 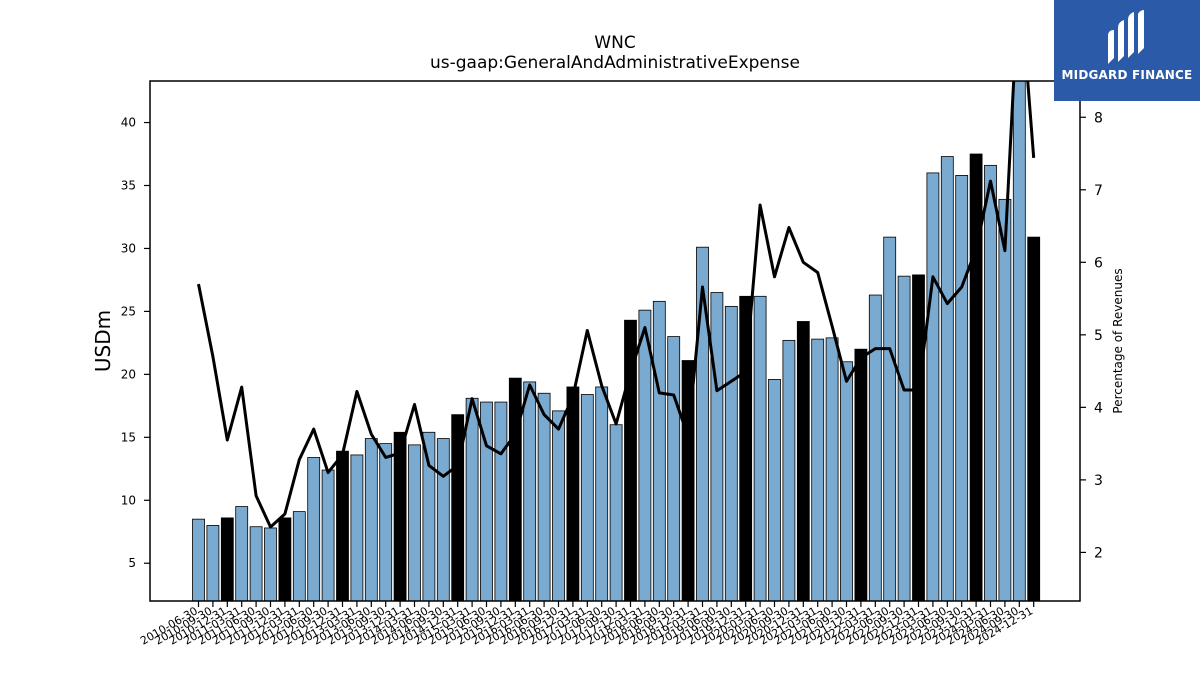 I want to click on y2-tick-label: 2, so click(x=1098, y=553).